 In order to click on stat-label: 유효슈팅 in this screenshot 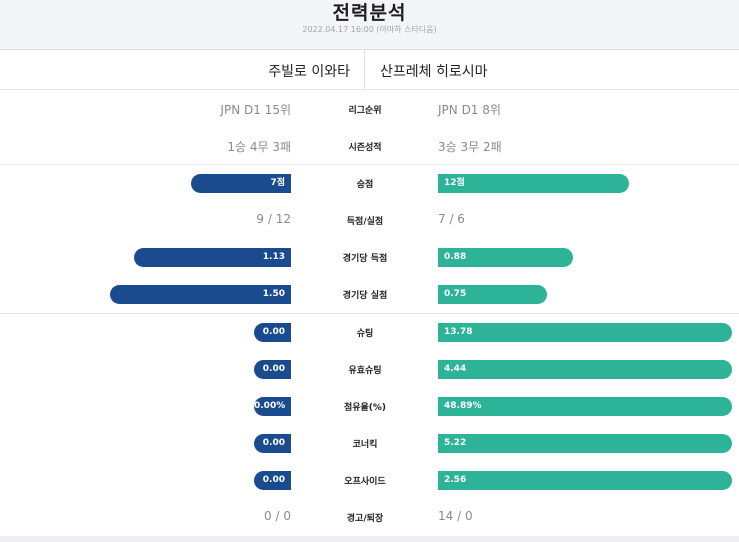, I will do `click(365, 371)`.